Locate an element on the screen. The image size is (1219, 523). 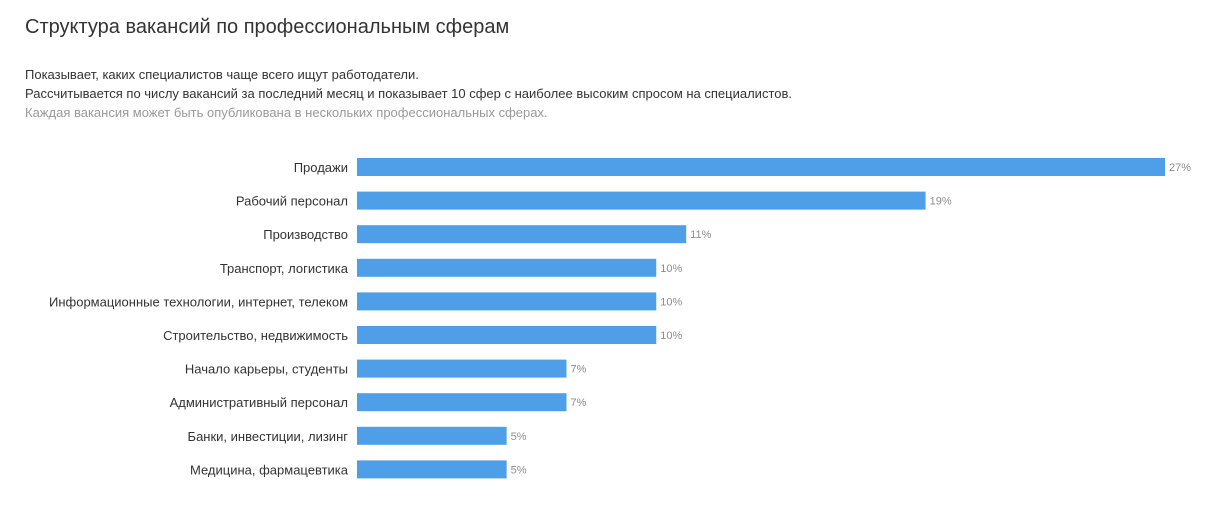
category-label: Медицина, фармацевтика is located at coordinates (269, 469).